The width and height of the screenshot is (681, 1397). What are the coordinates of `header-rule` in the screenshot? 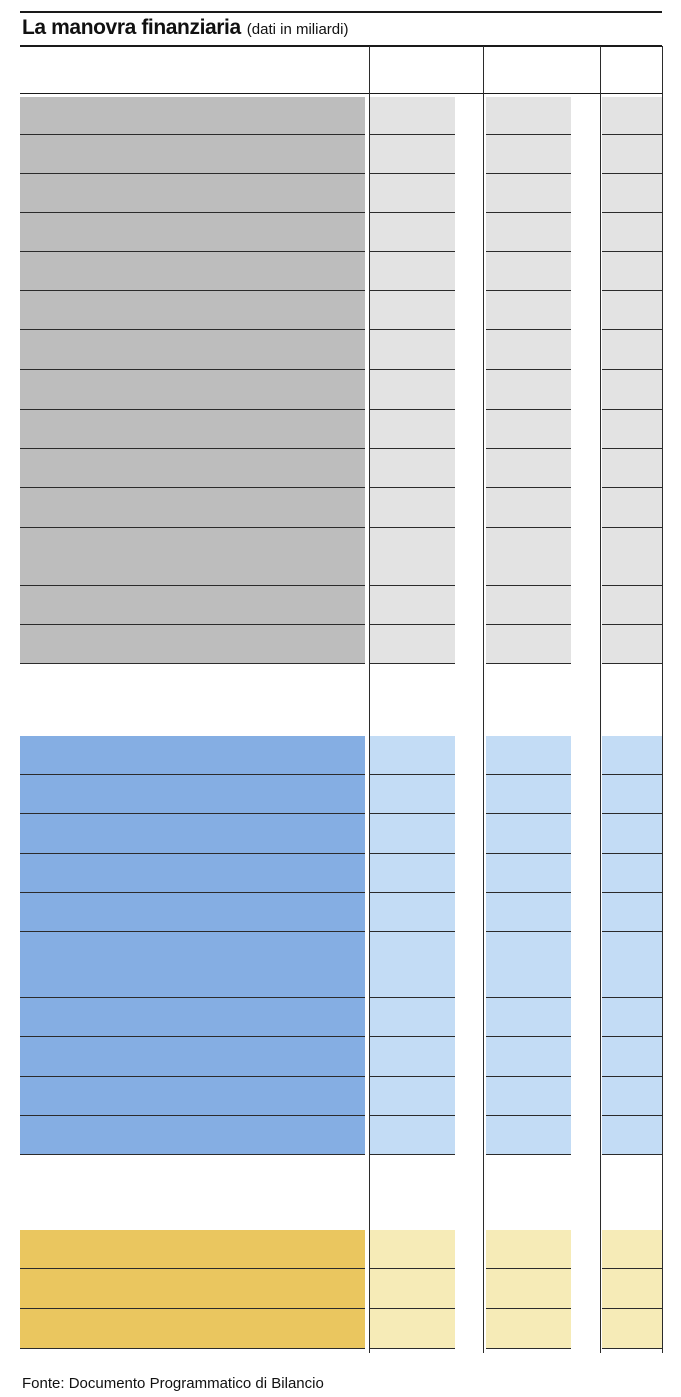 It's located at (341, 93).